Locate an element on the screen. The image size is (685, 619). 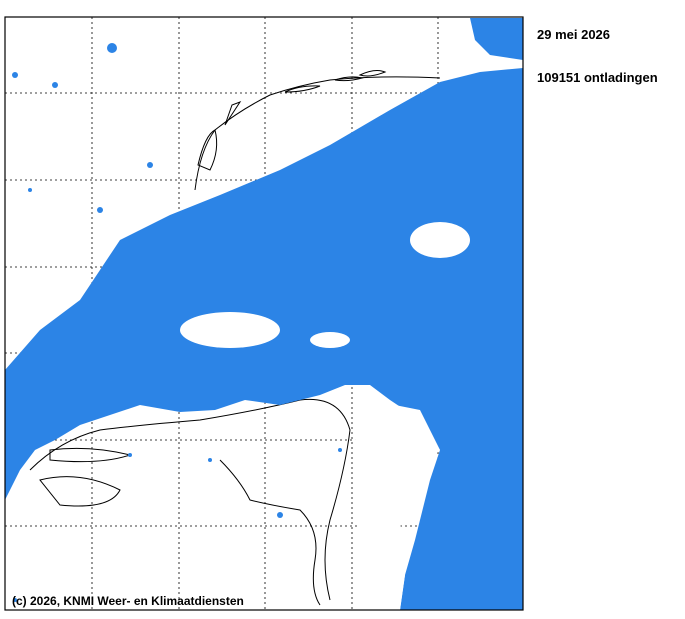
credit: (c) 2026, KNMI Weer- en Klimaatdiensten is located at coordinates (128, 601).